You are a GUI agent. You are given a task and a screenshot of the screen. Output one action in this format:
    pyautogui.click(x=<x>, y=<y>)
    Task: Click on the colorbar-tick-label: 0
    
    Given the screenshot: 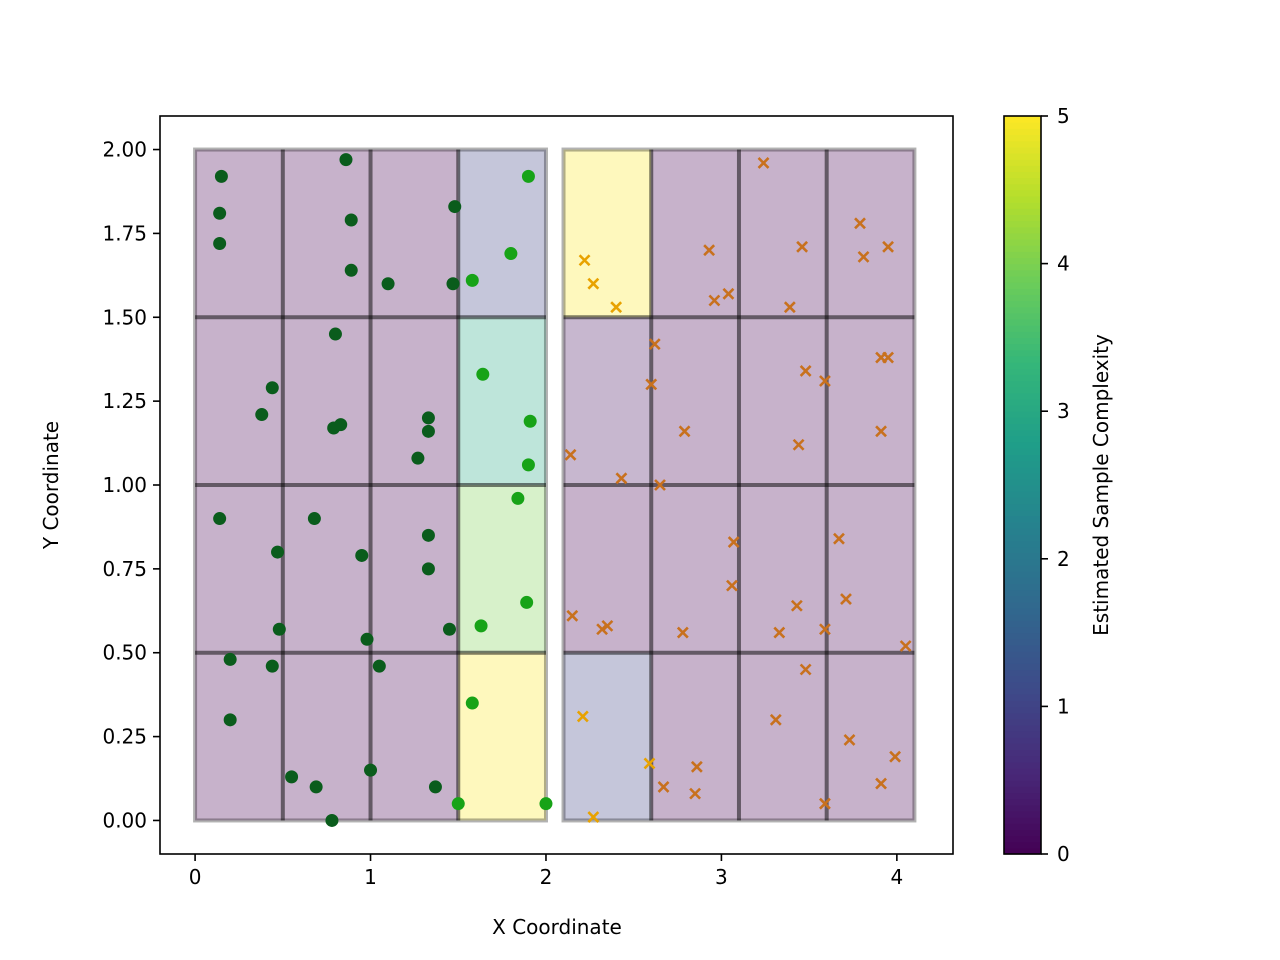 What is the action you would take?
    pyautogui.click(x=1063, y=854)
    